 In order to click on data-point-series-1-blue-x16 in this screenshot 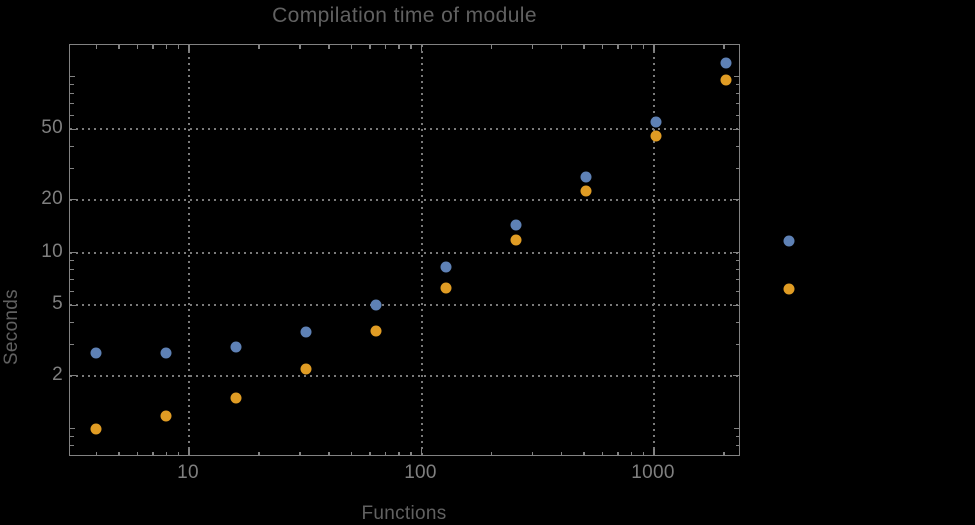, I will do `click(236, 347)`.